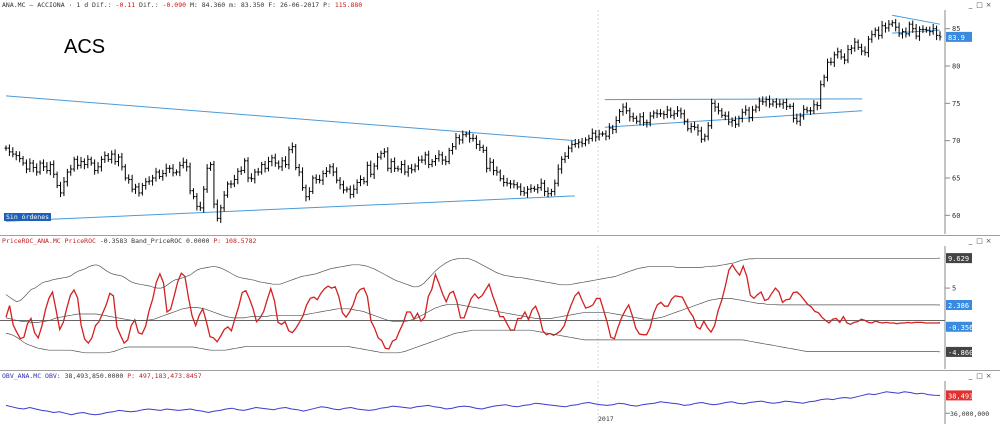  I want to click on difpct-value: -0.090, so click(174, 5).